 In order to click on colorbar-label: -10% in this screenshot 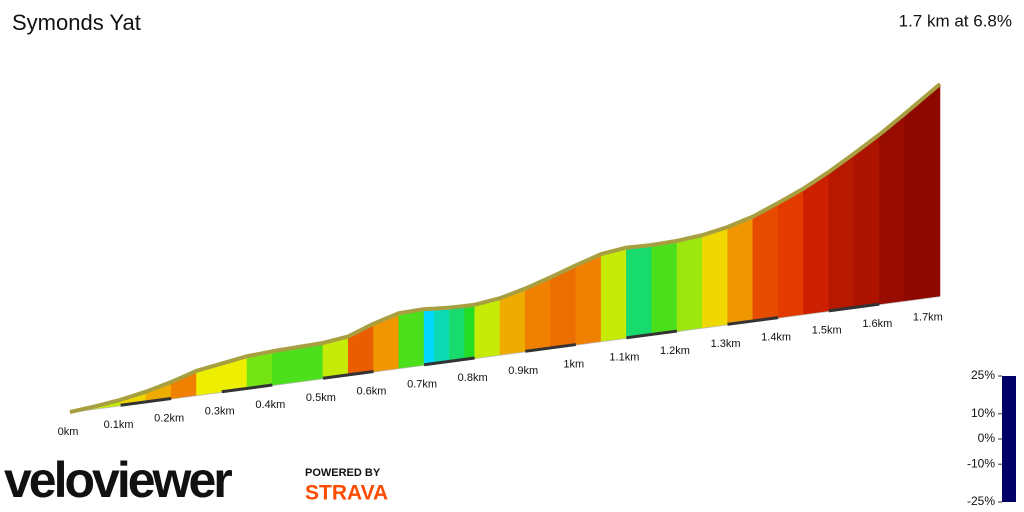, I will do `click(981, 463)`.